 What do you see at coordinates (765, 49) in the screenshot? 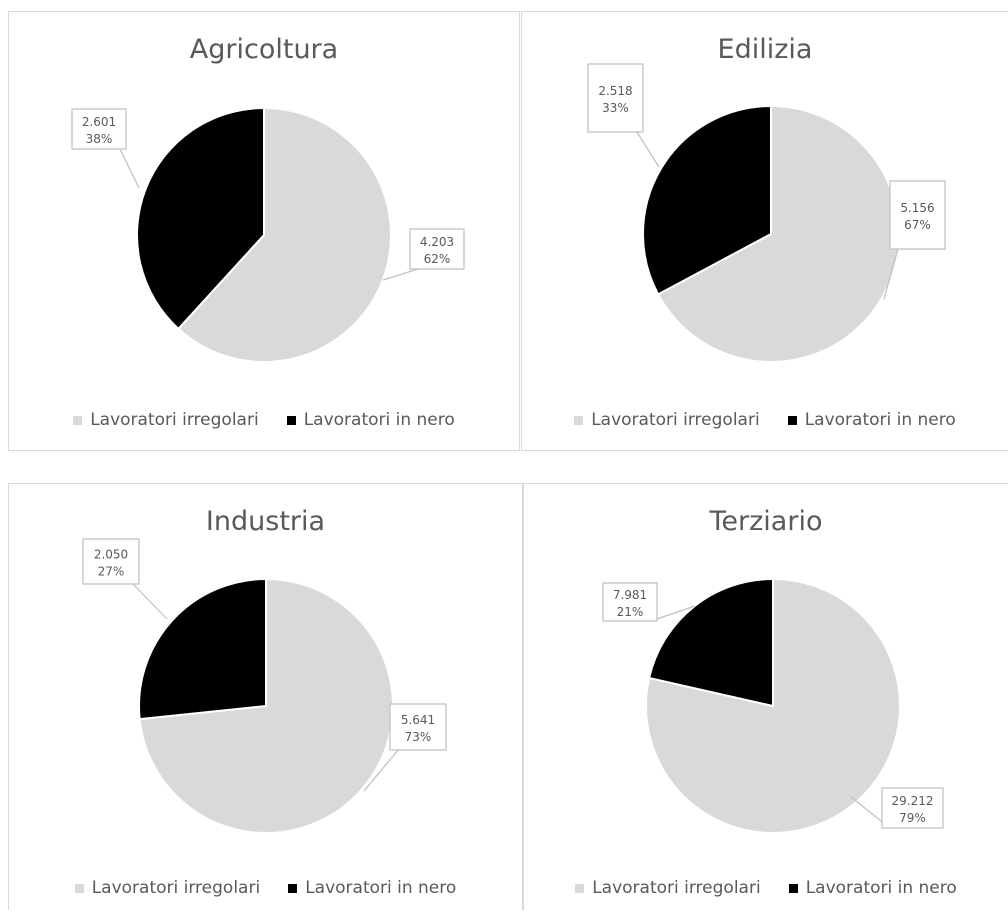
I see `chart-title: Edilizia` at bounding box center [765, 49].